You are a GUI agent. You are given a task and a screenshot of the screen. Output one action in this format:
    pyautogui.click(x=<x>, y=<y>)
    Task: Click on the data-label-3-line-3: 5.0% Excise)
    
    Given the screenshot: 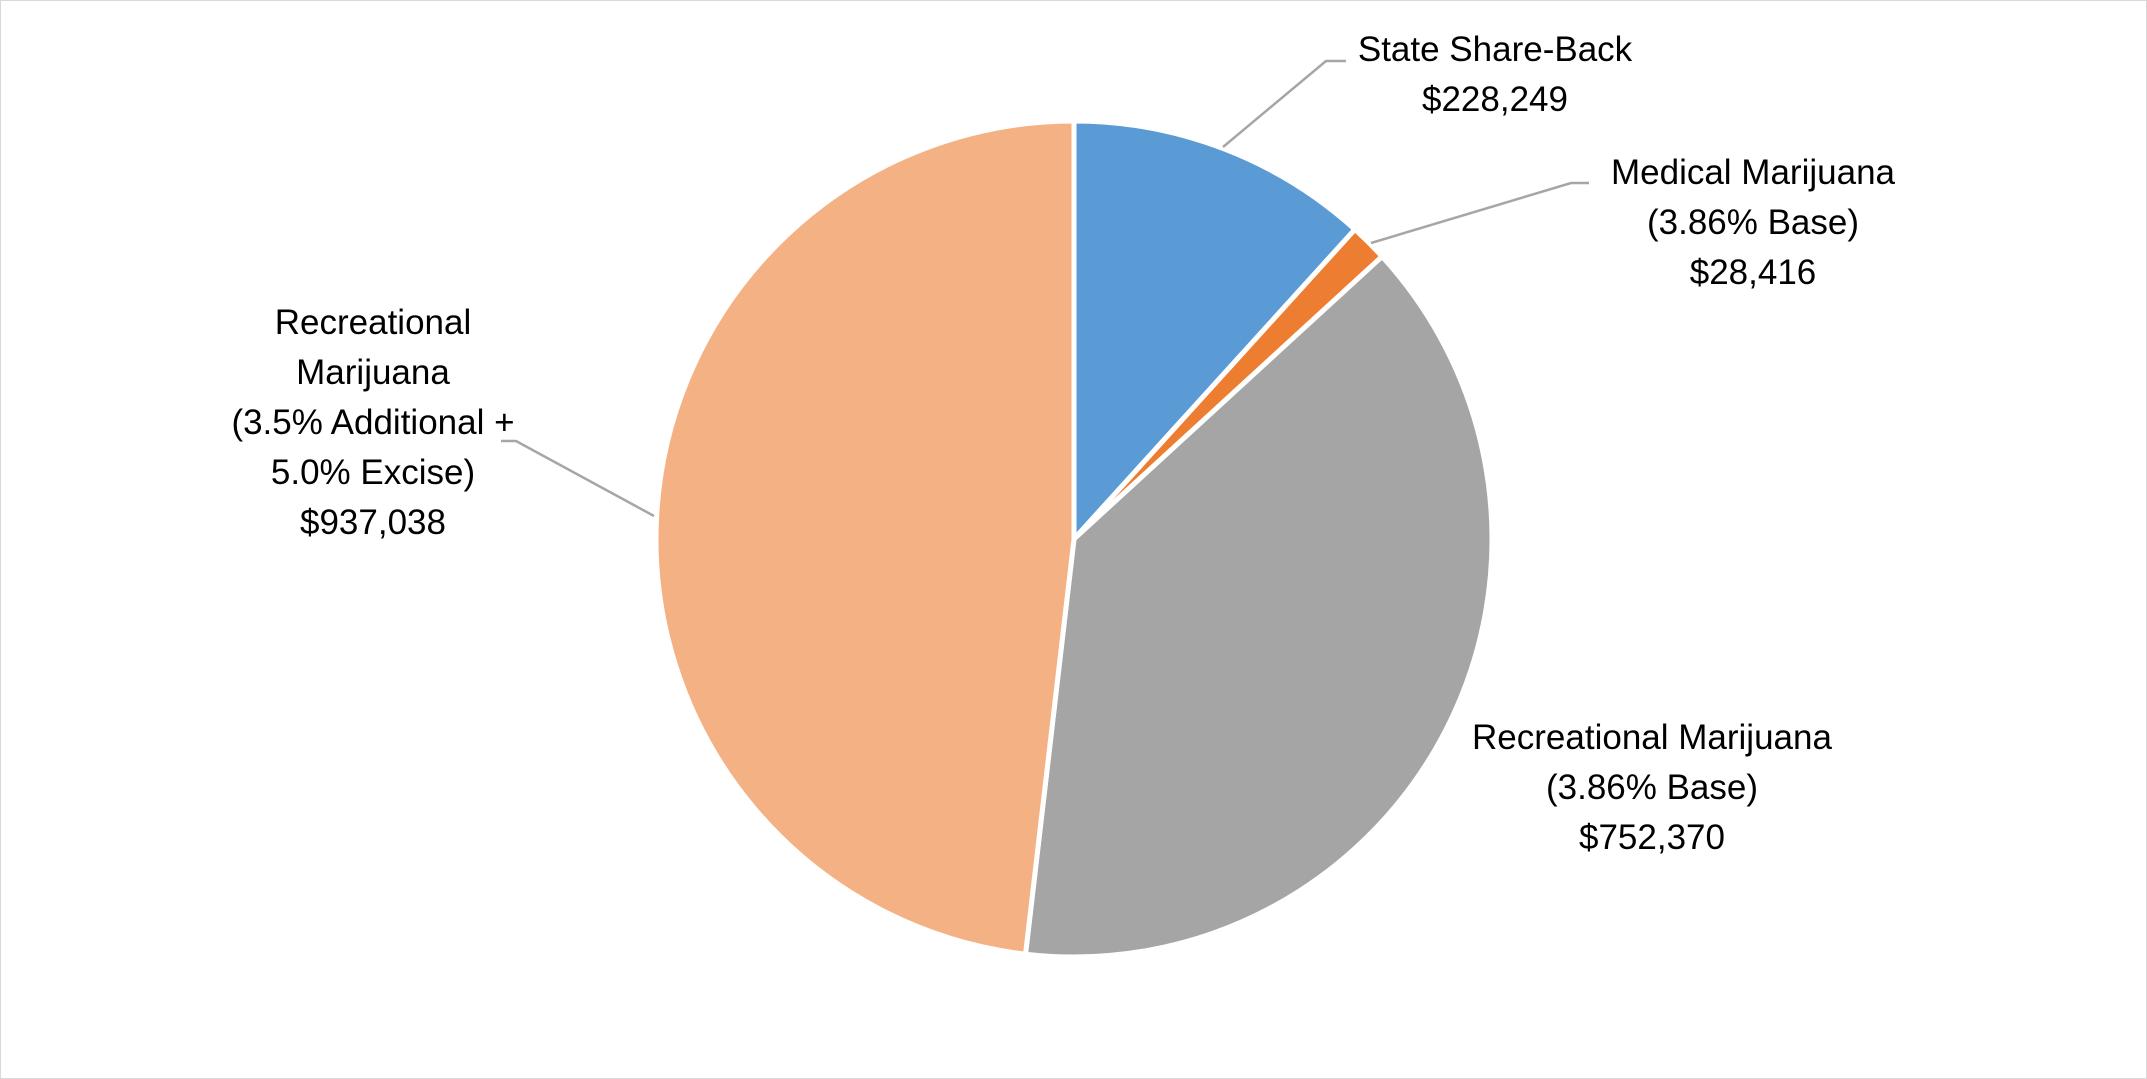 What is the action you would take?
    pyautogui.click(x=373, y=472)
    